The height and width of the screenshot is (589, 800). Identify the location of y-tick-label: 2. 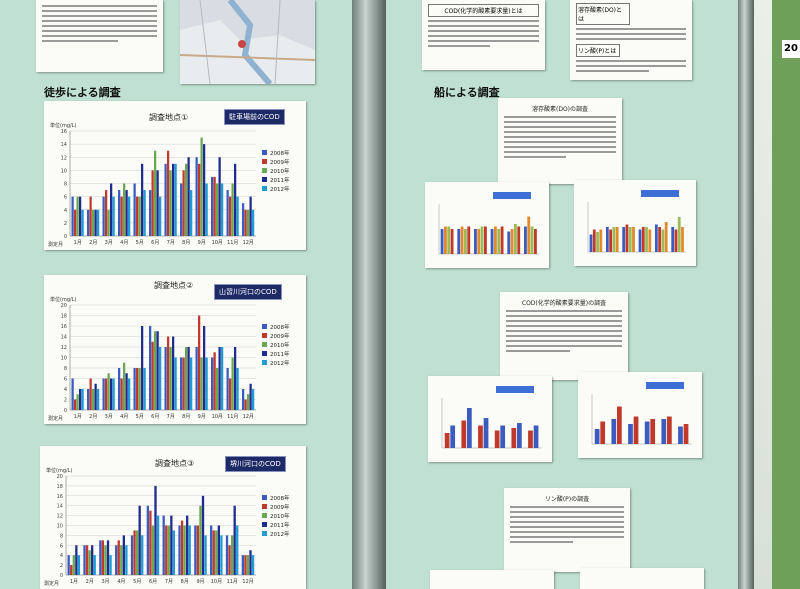
(61, 566).